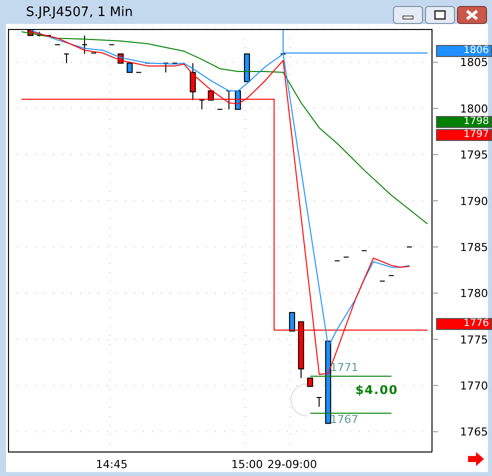 The height and width of the screenshot is (476, 492). Describe the element at coordinates (247, 464) in the screenshot. I see `x-tick-label: 15:00` at that location.